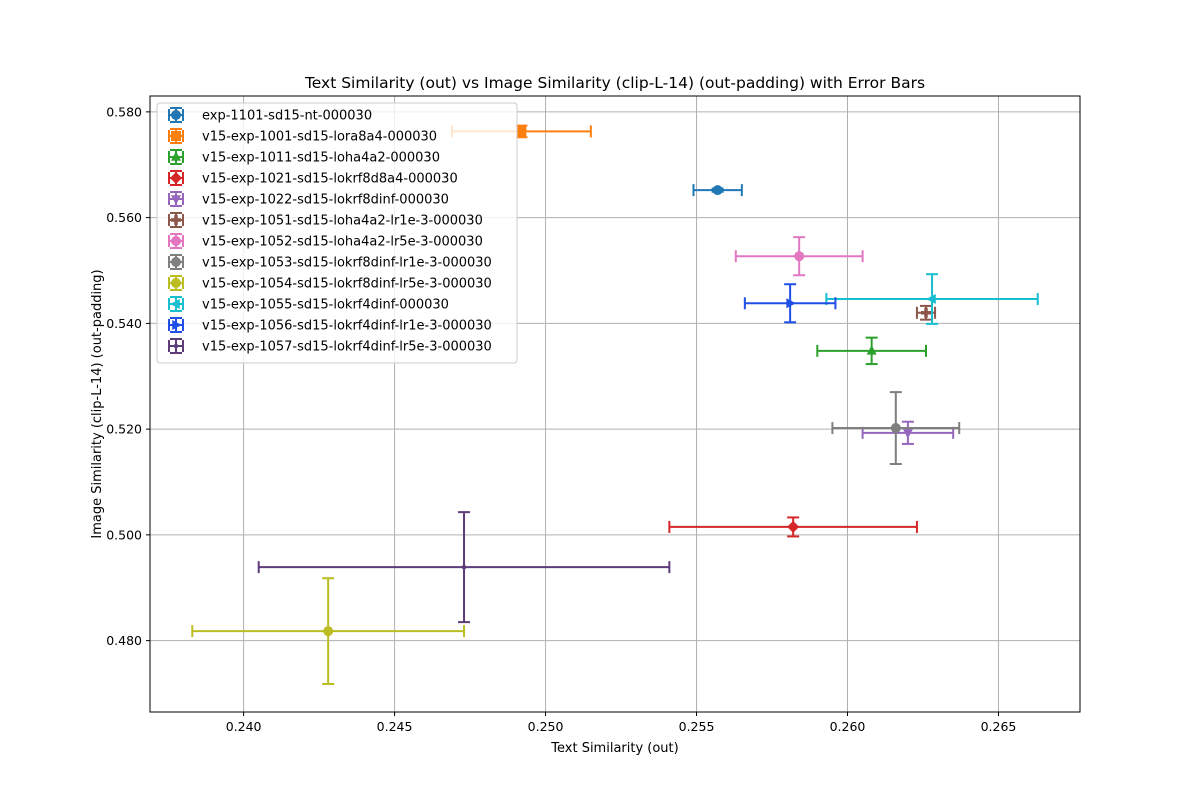 This screenshot has height=800, width=1200. I want to click on legend-item: v15-exp-1022-sd15-lokrf8dinf-000030, so click(308, 199).